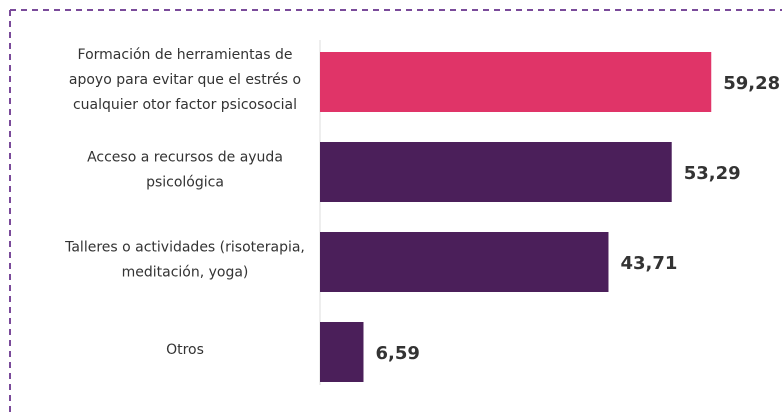 This screenshot has width=782, height=415. I want to click on value-label: 6,59, so click(397, 353).